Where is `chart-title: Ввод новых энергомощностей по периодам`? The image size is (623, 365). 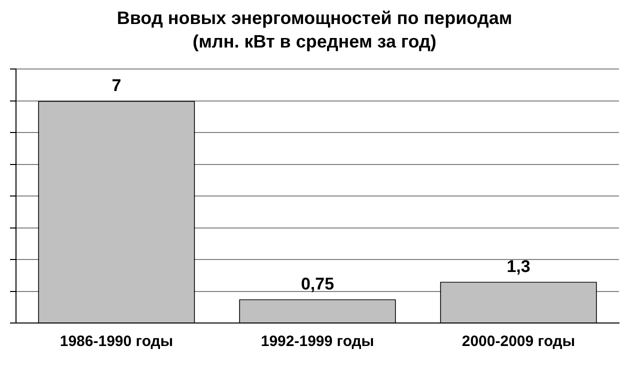 chart-title: Ввод новых энергомощностей по периодам is located at coordinates (314, 18).